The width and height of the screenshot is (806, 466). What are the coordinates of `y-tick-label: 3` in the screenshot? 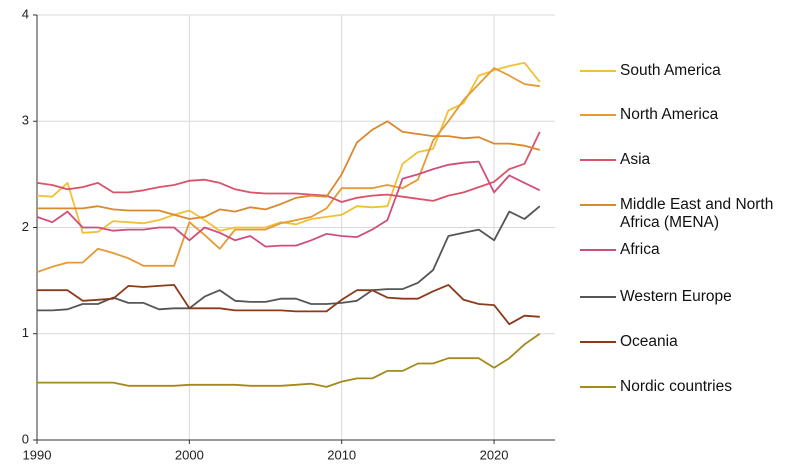 It's located at (25, 120).